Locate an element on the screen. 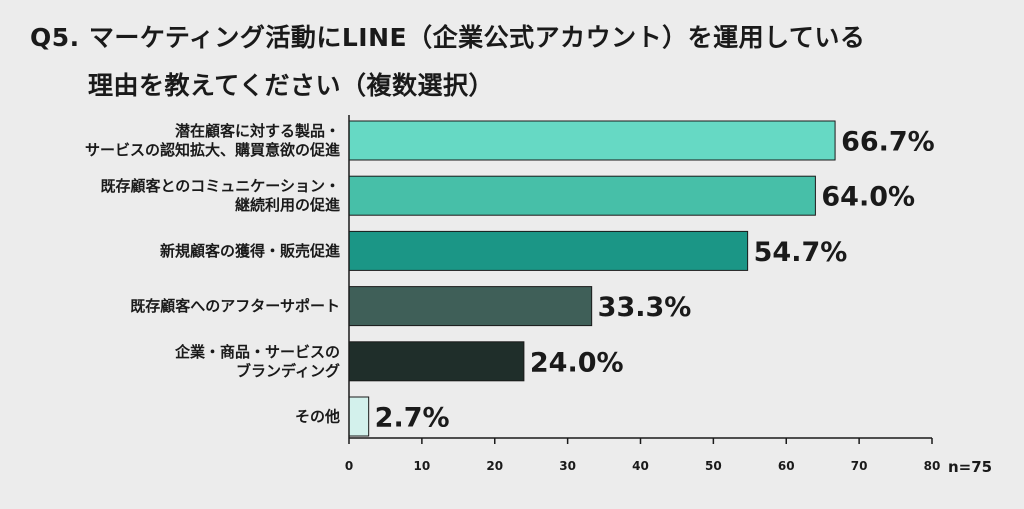  value-label-2: 64.0% is located at coordinates (868, 197).